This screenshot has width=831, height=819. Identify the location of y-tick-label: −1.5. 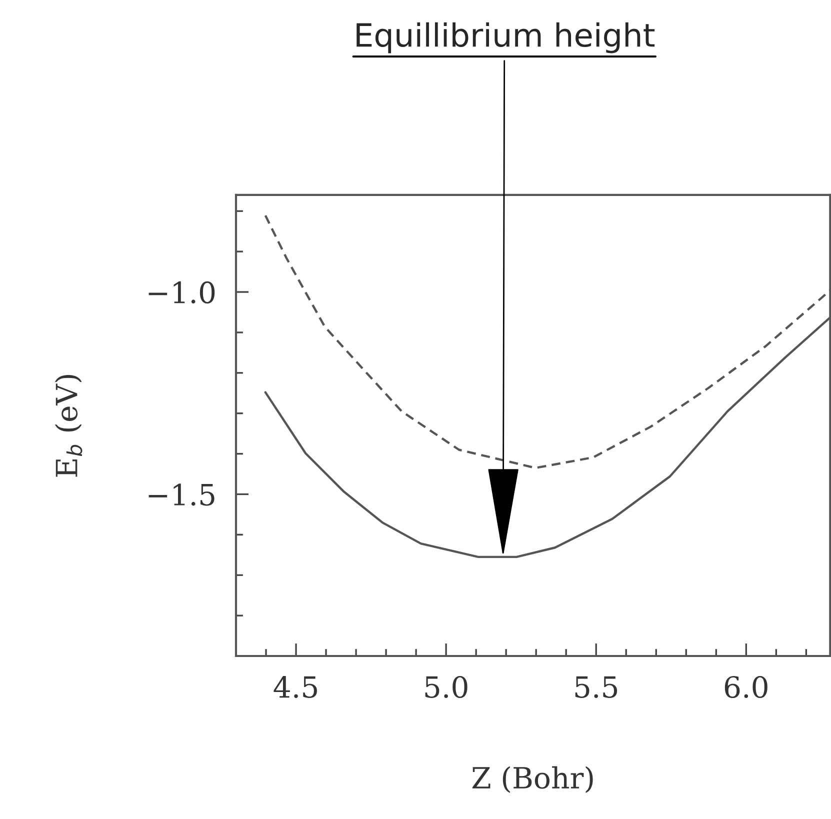
(181, 495).